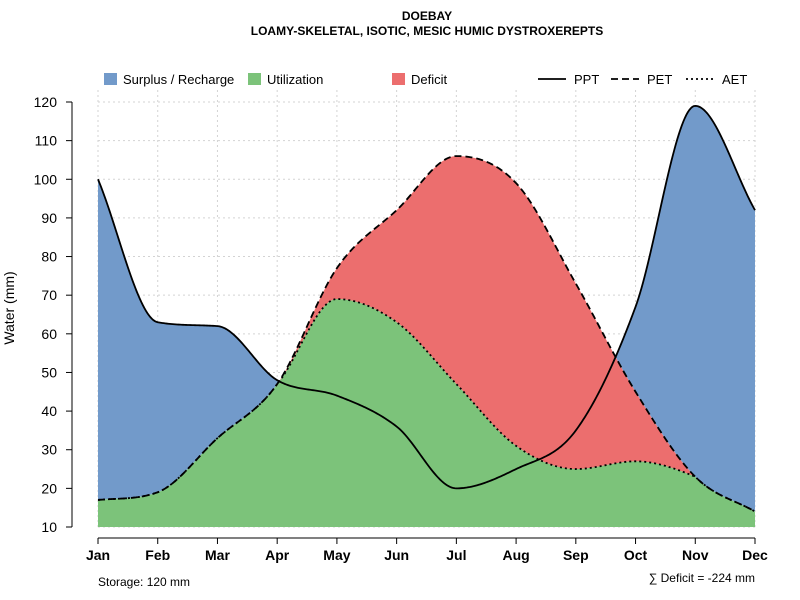  Describe the element at coordinates (456, 555) in the screenshot. I see `x-tick-label: Jul` at that location.